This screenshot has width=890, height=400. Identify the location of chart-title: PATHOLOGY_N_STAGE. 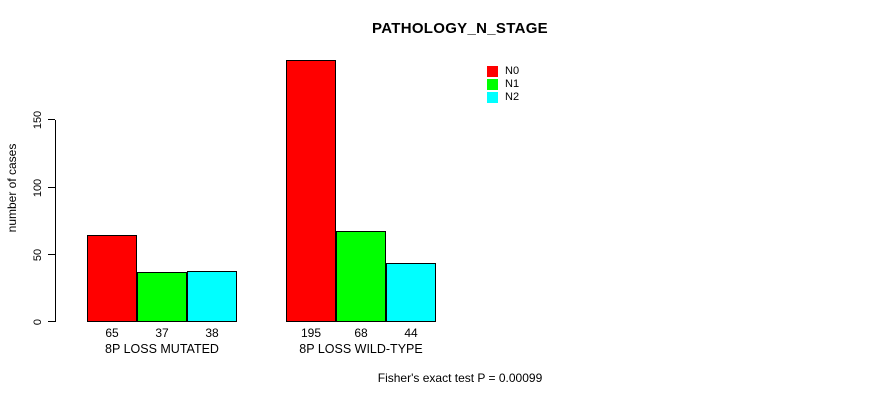
(460, 28).